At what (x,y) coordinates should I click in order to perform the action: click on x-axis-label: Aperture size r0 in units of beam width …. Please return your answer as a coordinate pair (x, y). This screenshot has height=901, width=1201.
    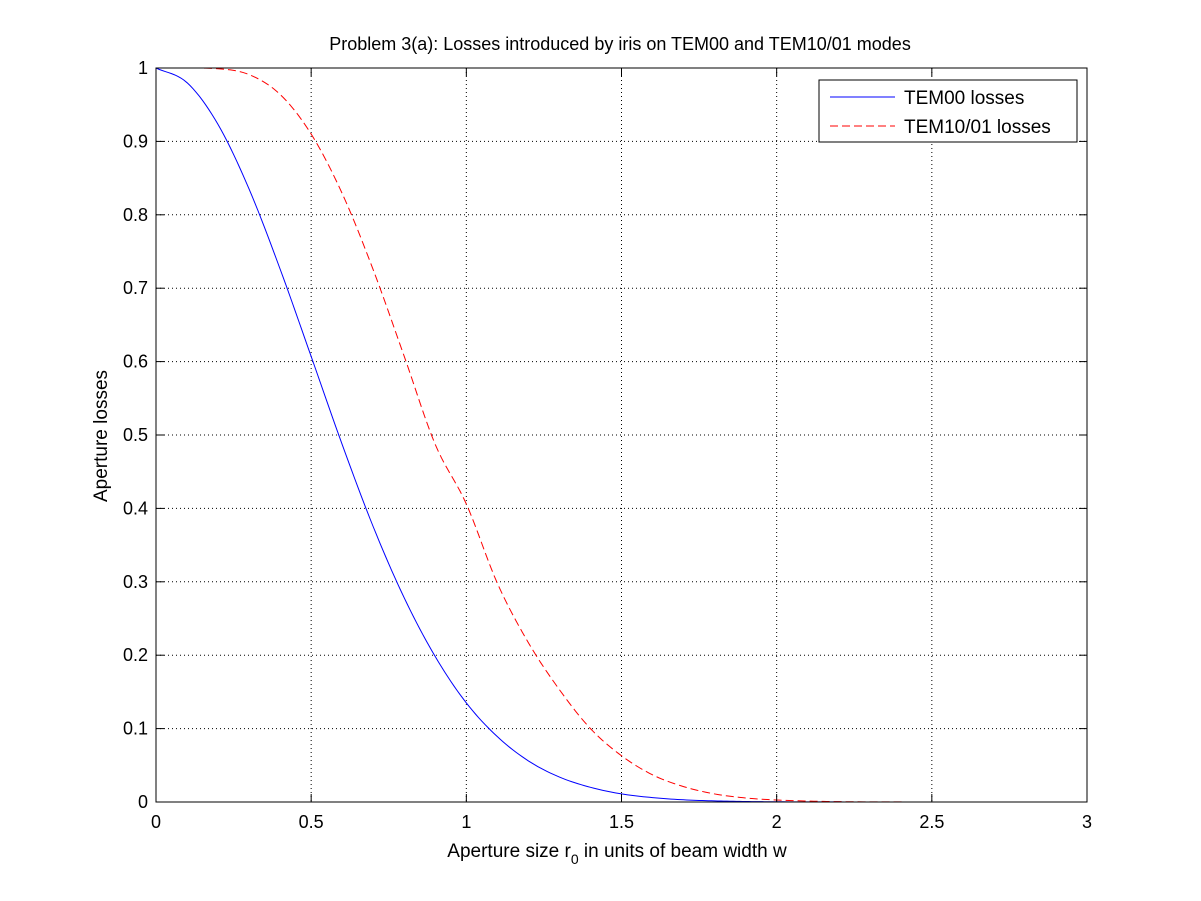
    Looking at the image, I should click on (617, 854).